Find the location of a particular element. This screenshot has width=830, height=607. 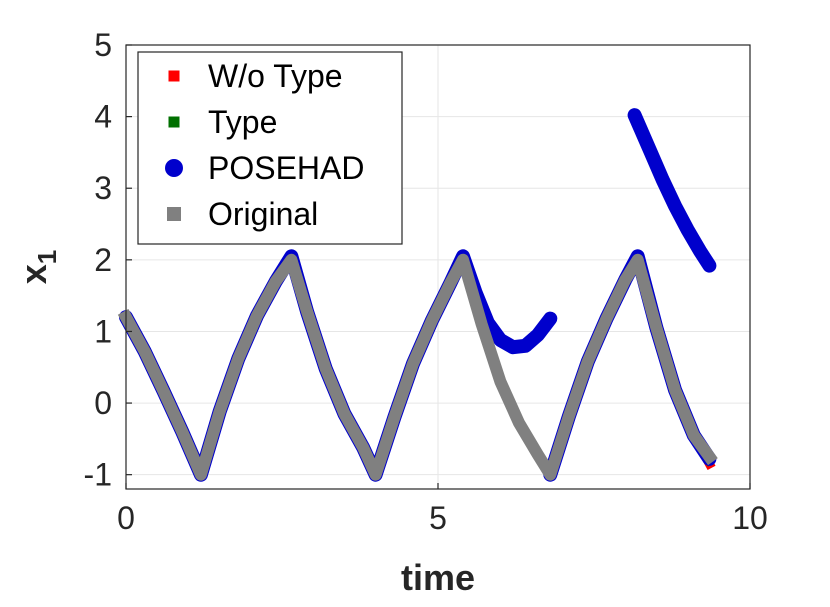

legend-item: Original is located at coordinates (242, 214).